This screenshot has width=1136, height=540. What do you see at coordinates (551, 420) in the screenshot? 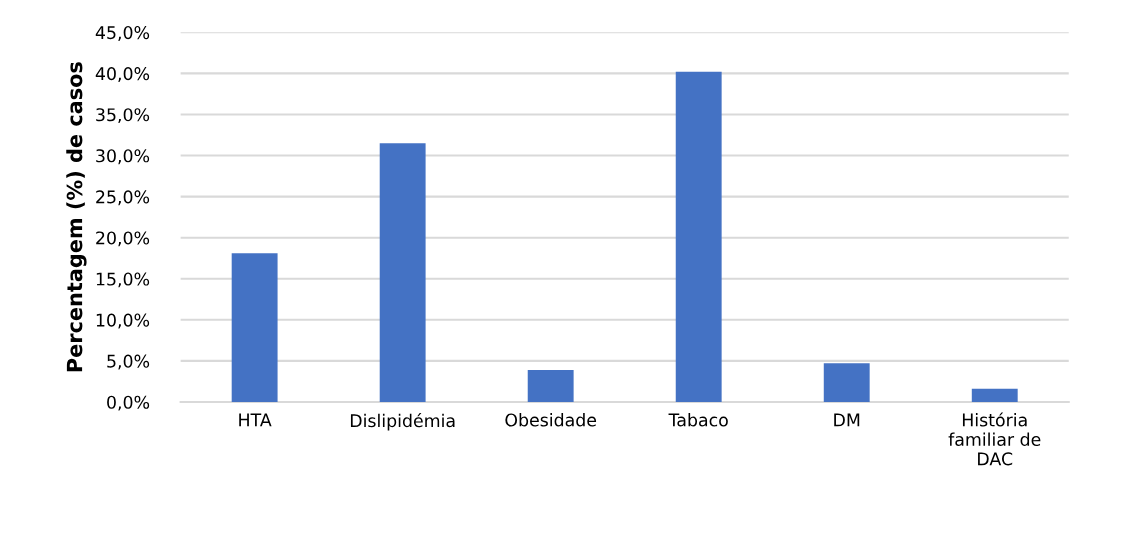
I see `x-tick-label: Obesidade` at bounding box center [551, 420].